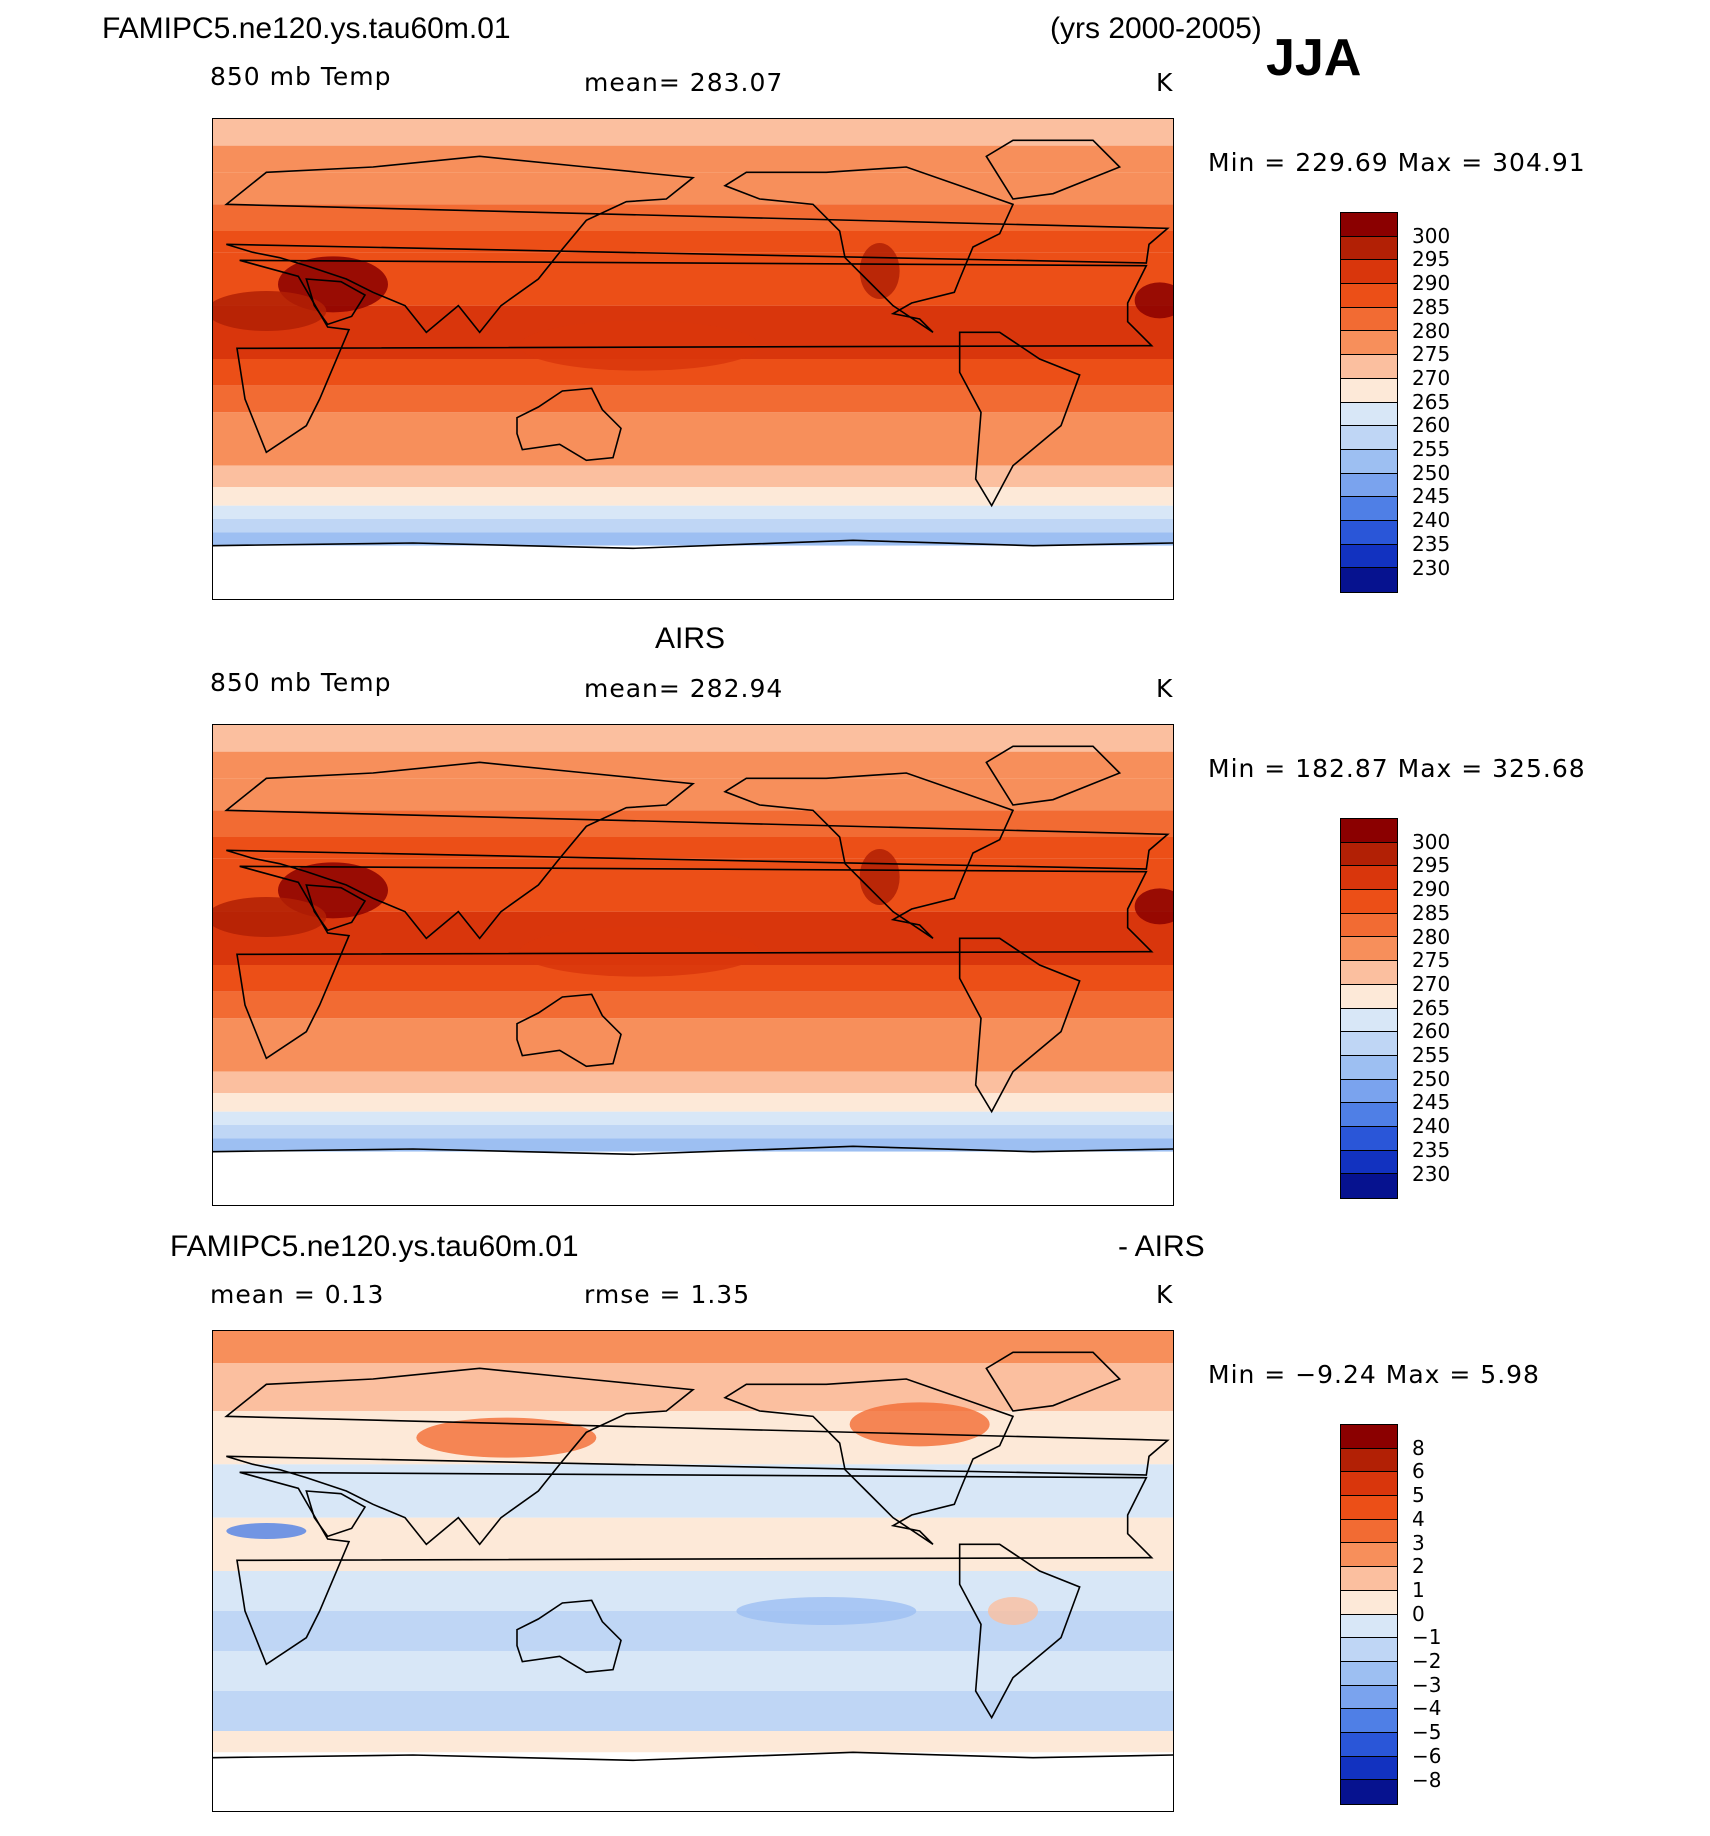 The height and width of the screenshot is (1836, 1710). Describe the element at coordinates (684, 82) in the screenshot. I see `panel1-mean: mean= 283.07` at that location.